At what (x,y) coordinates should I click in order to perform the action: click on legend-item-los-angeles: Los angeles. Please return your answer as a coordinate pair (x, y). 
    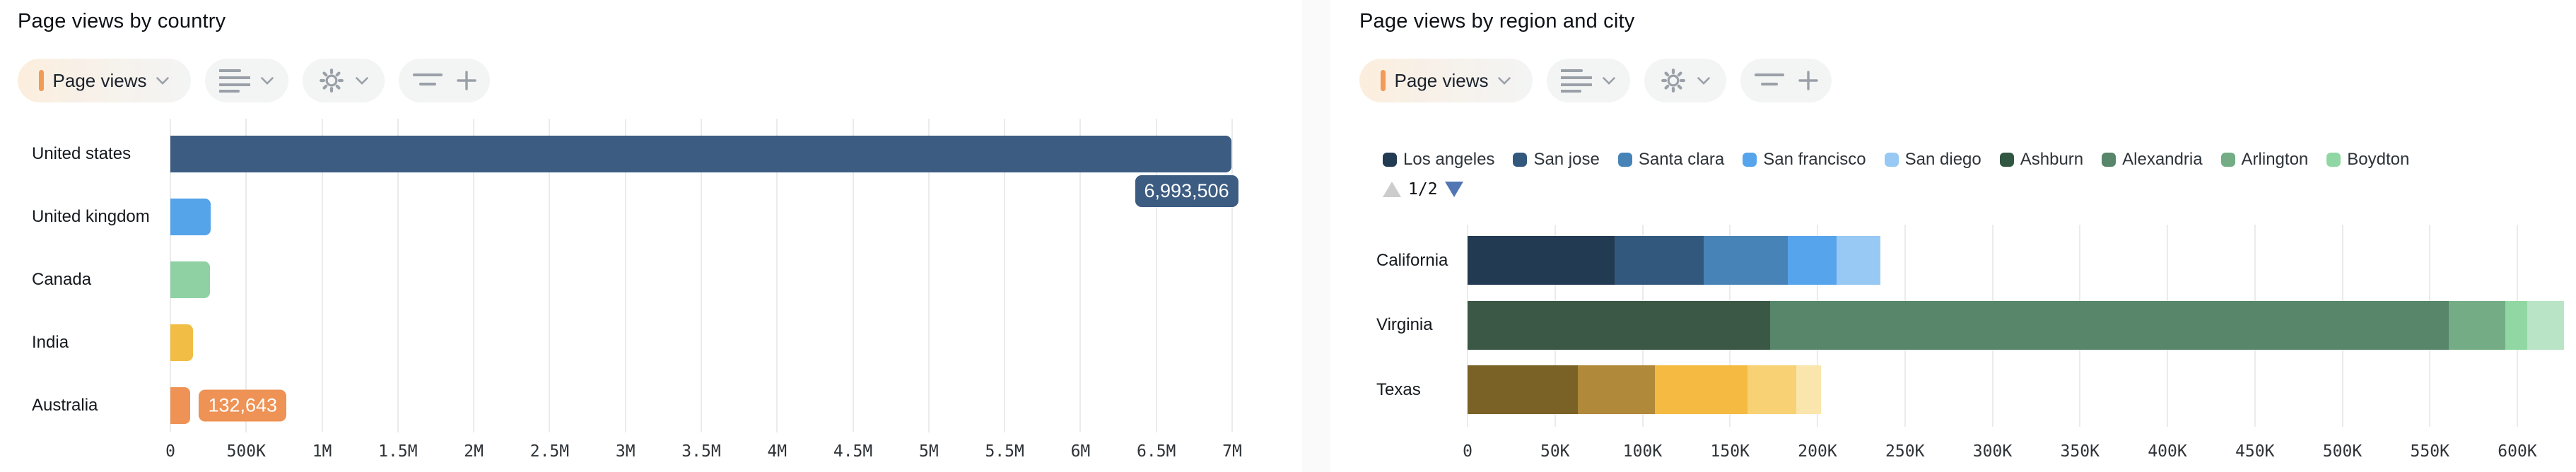
    Looking at the image, I should click on (1438, 160).